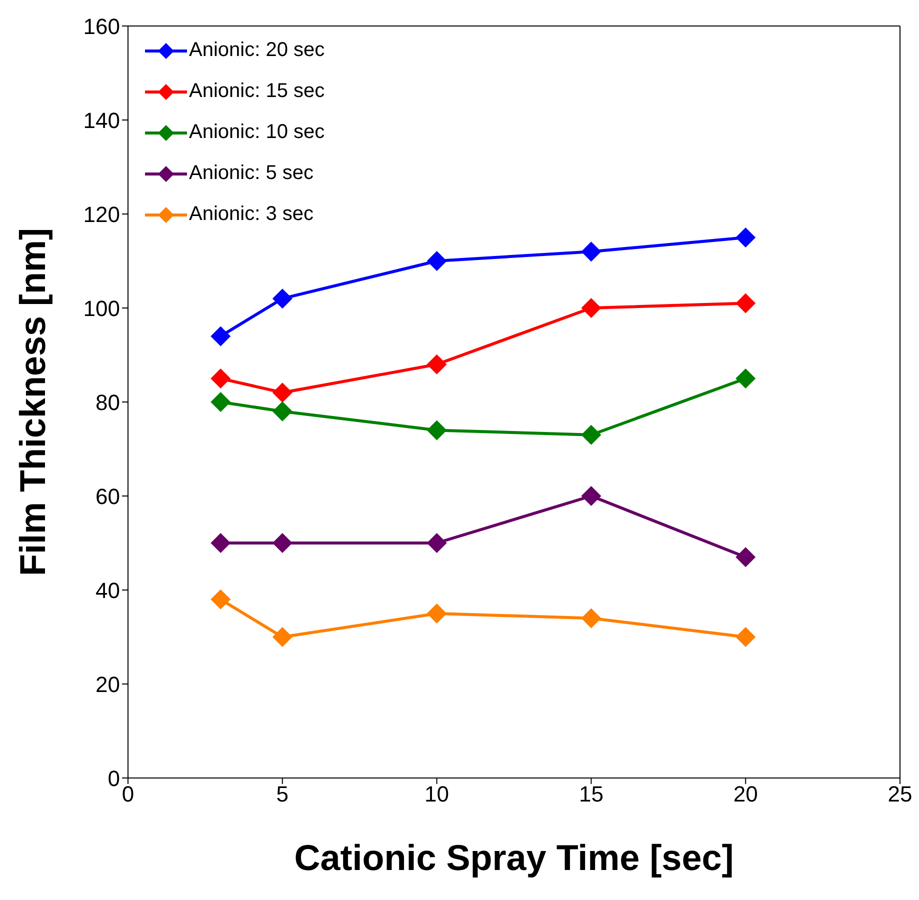  I want to click on x-tick-label: 20, so click(745, 794).